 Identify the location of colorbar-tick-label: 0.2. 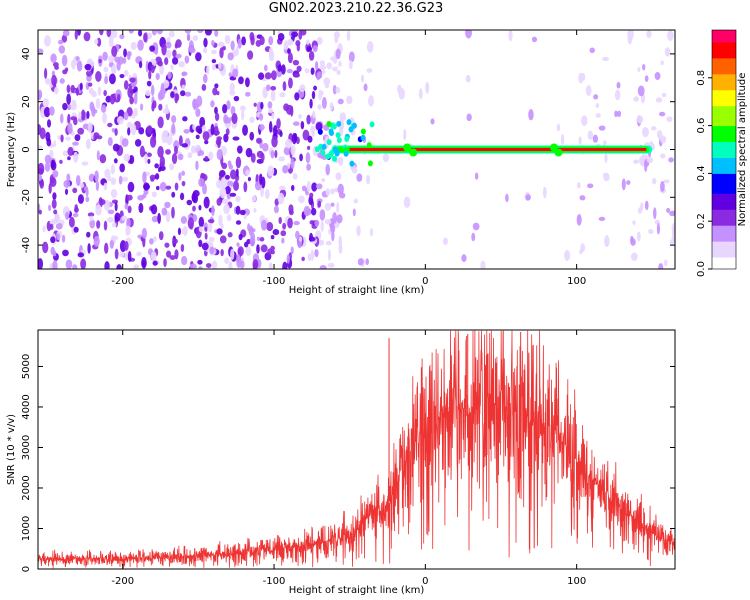
(701, 221).